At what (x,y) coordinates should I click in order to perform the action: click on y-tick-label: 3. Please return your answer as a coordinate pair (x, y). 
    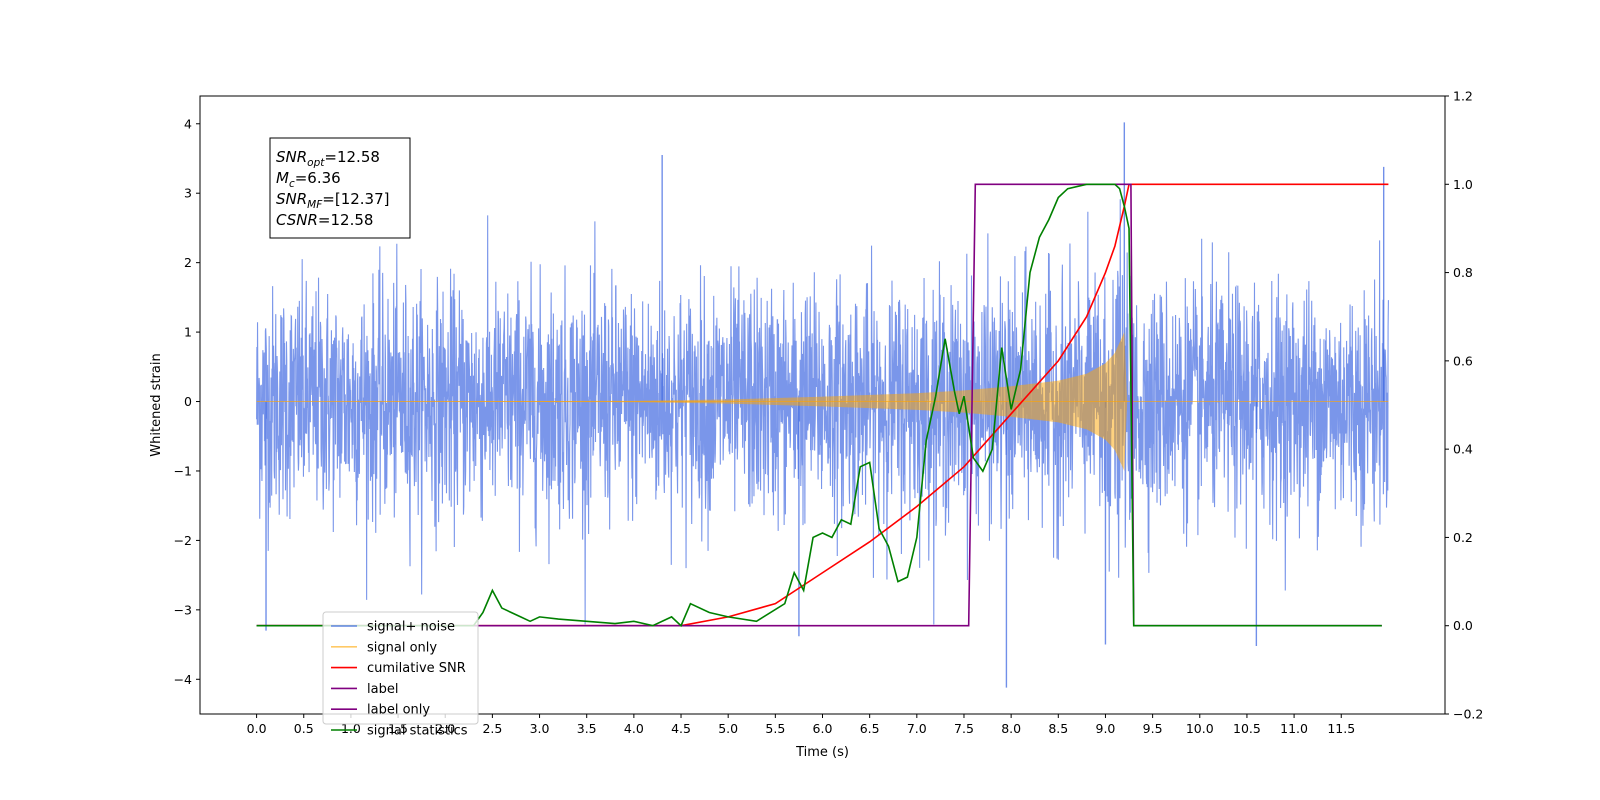
    Looking at the image, I should click on (188, 193).